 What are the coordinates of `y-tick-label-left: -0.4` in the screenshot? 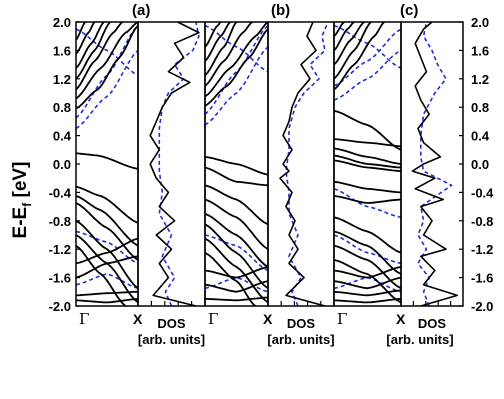 It's located at (60, 192).